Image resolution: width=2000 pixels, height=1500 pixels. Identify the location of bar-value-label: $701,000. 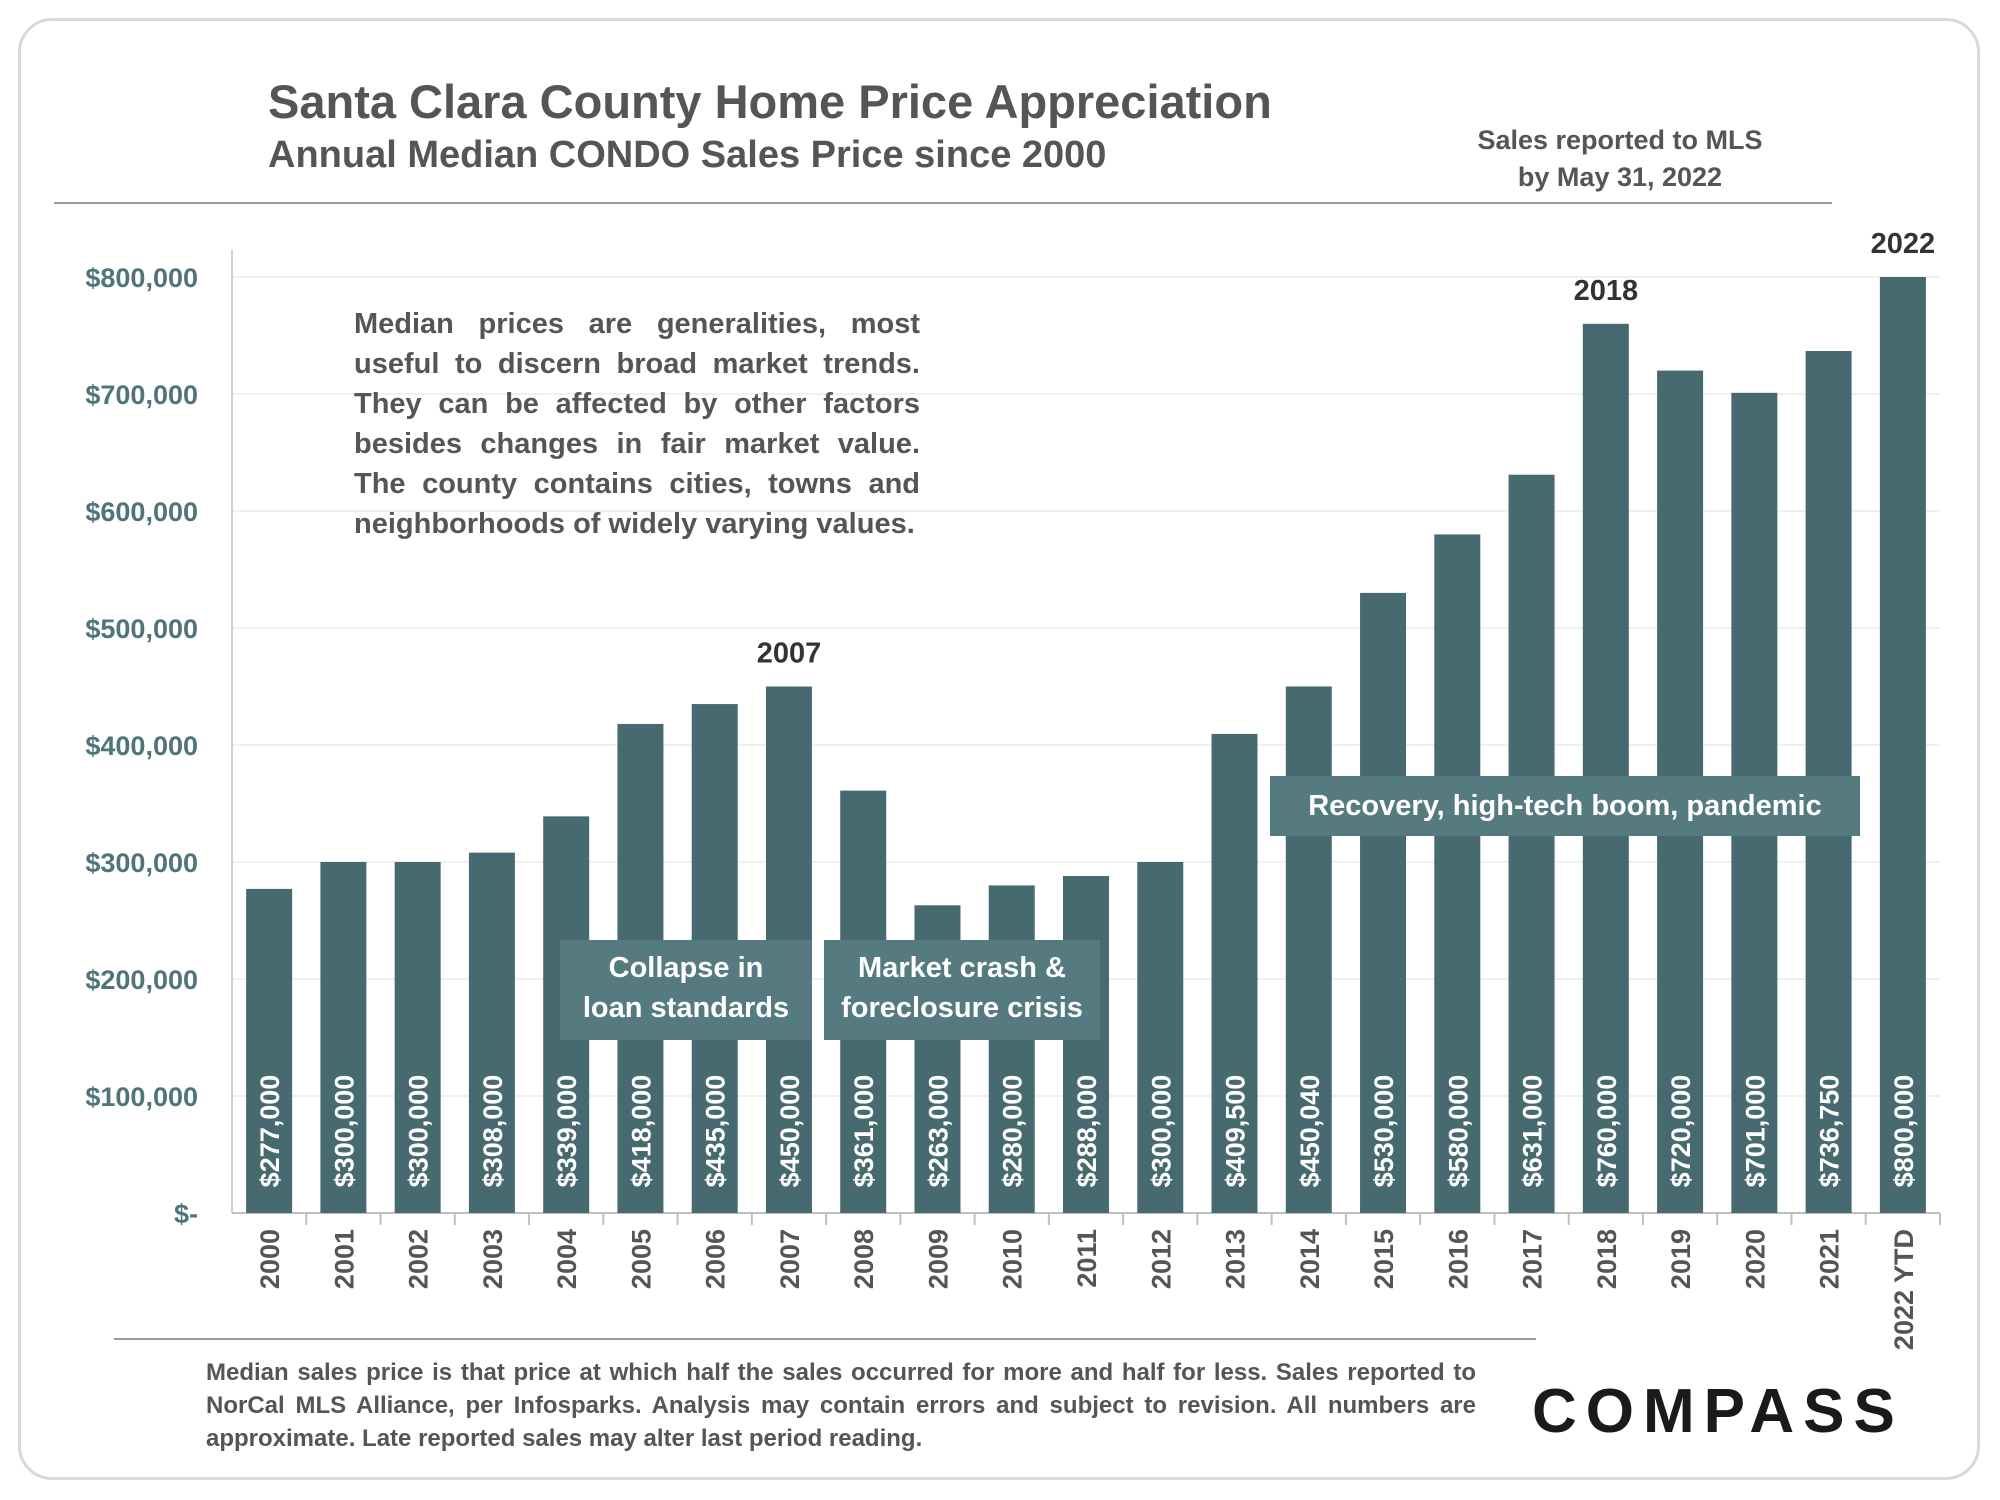
(1755, 1131).